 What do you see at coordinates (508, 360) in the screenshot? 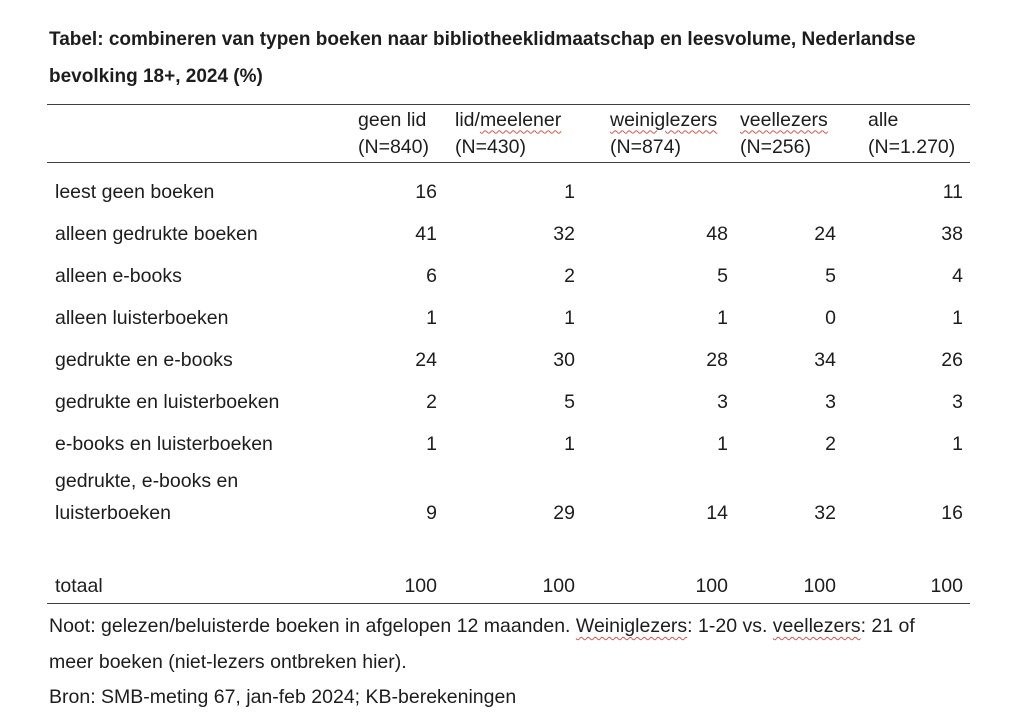
I see `table-row: gedrukte en e-books 24 30 28 34 26` at bounding box center [508, 360].